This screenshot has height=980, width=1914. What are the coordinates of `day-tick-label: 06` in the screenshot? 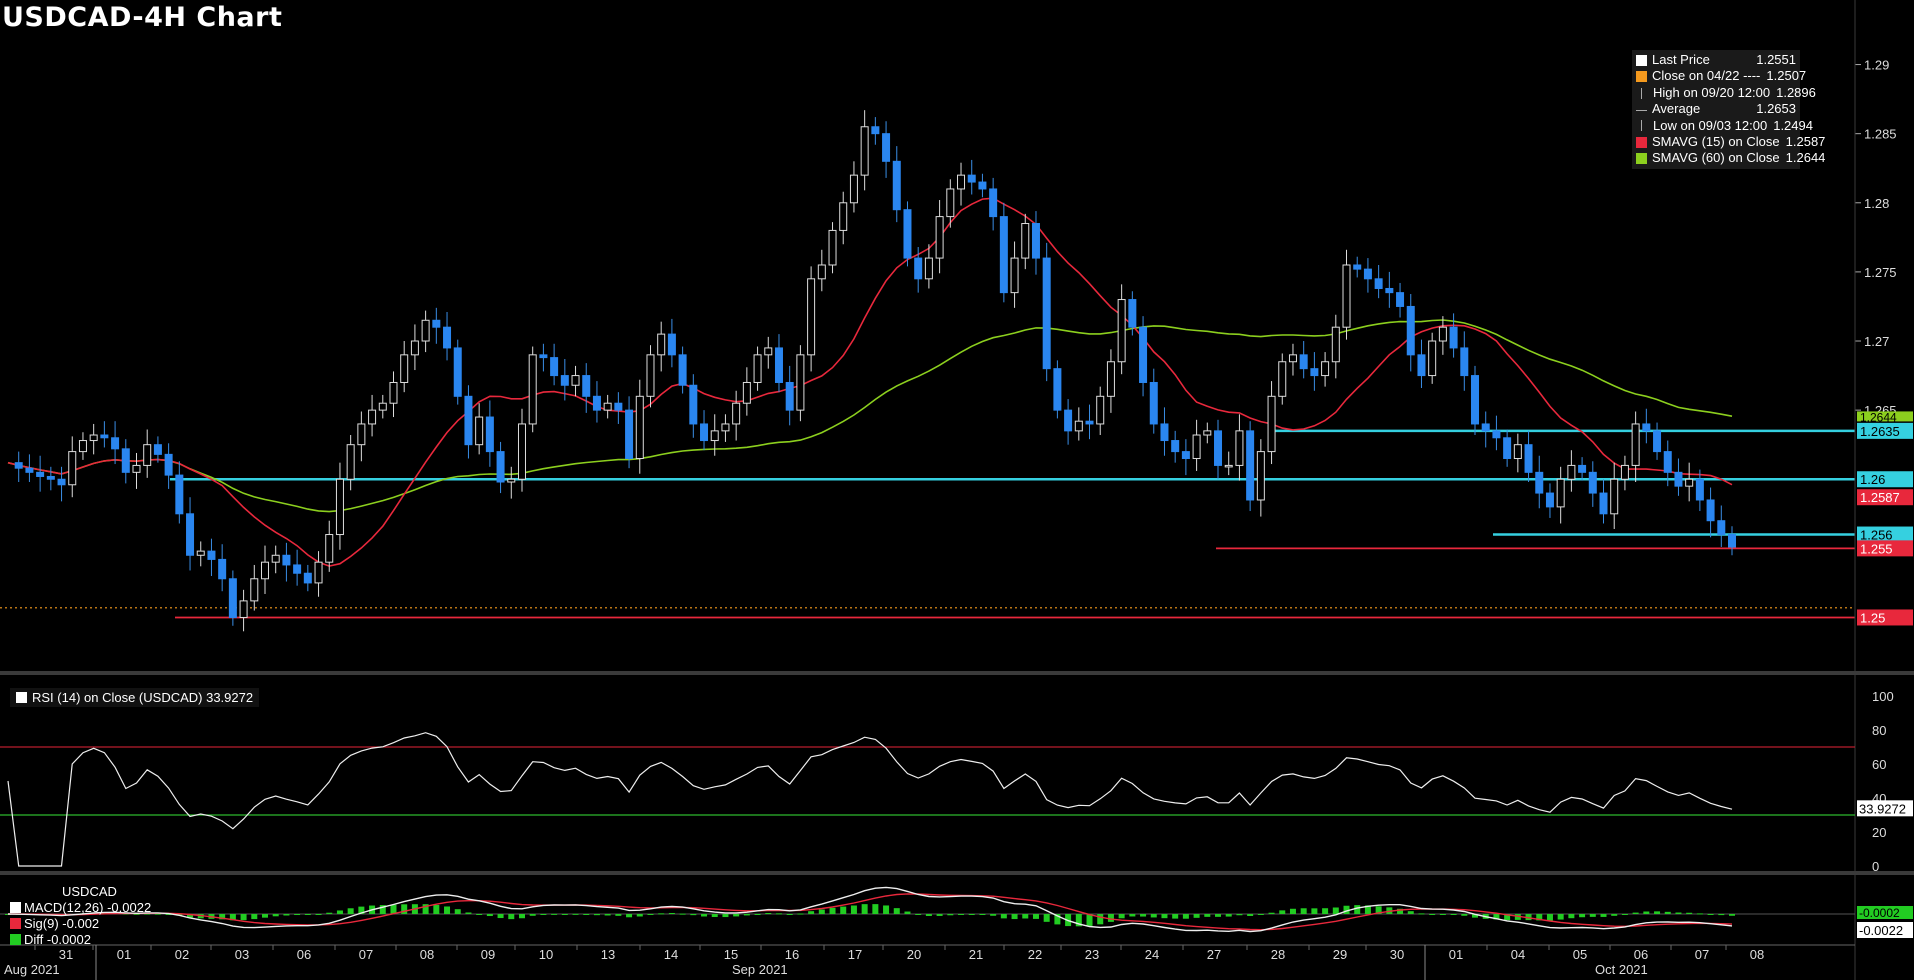 It's located at (1641, 954).